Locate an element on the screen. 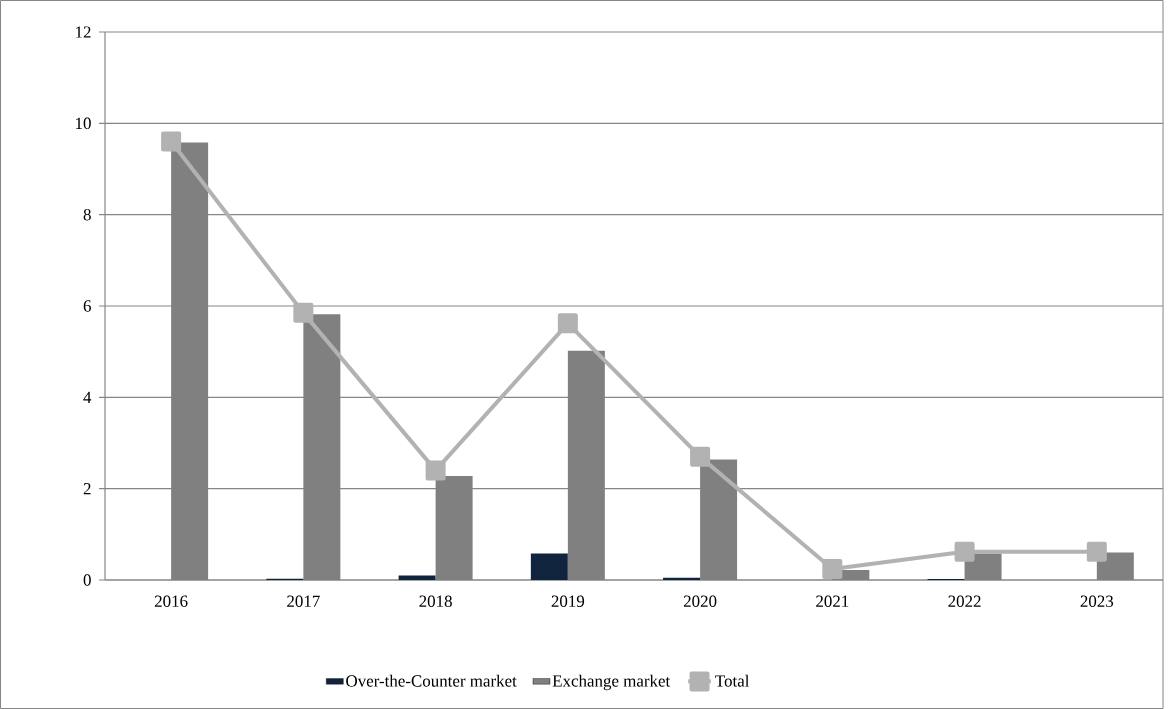 Image resolution: width=1175 pixels, height=709 pixels. x-tick-label: 2016 is located at coordinates (171, 601).